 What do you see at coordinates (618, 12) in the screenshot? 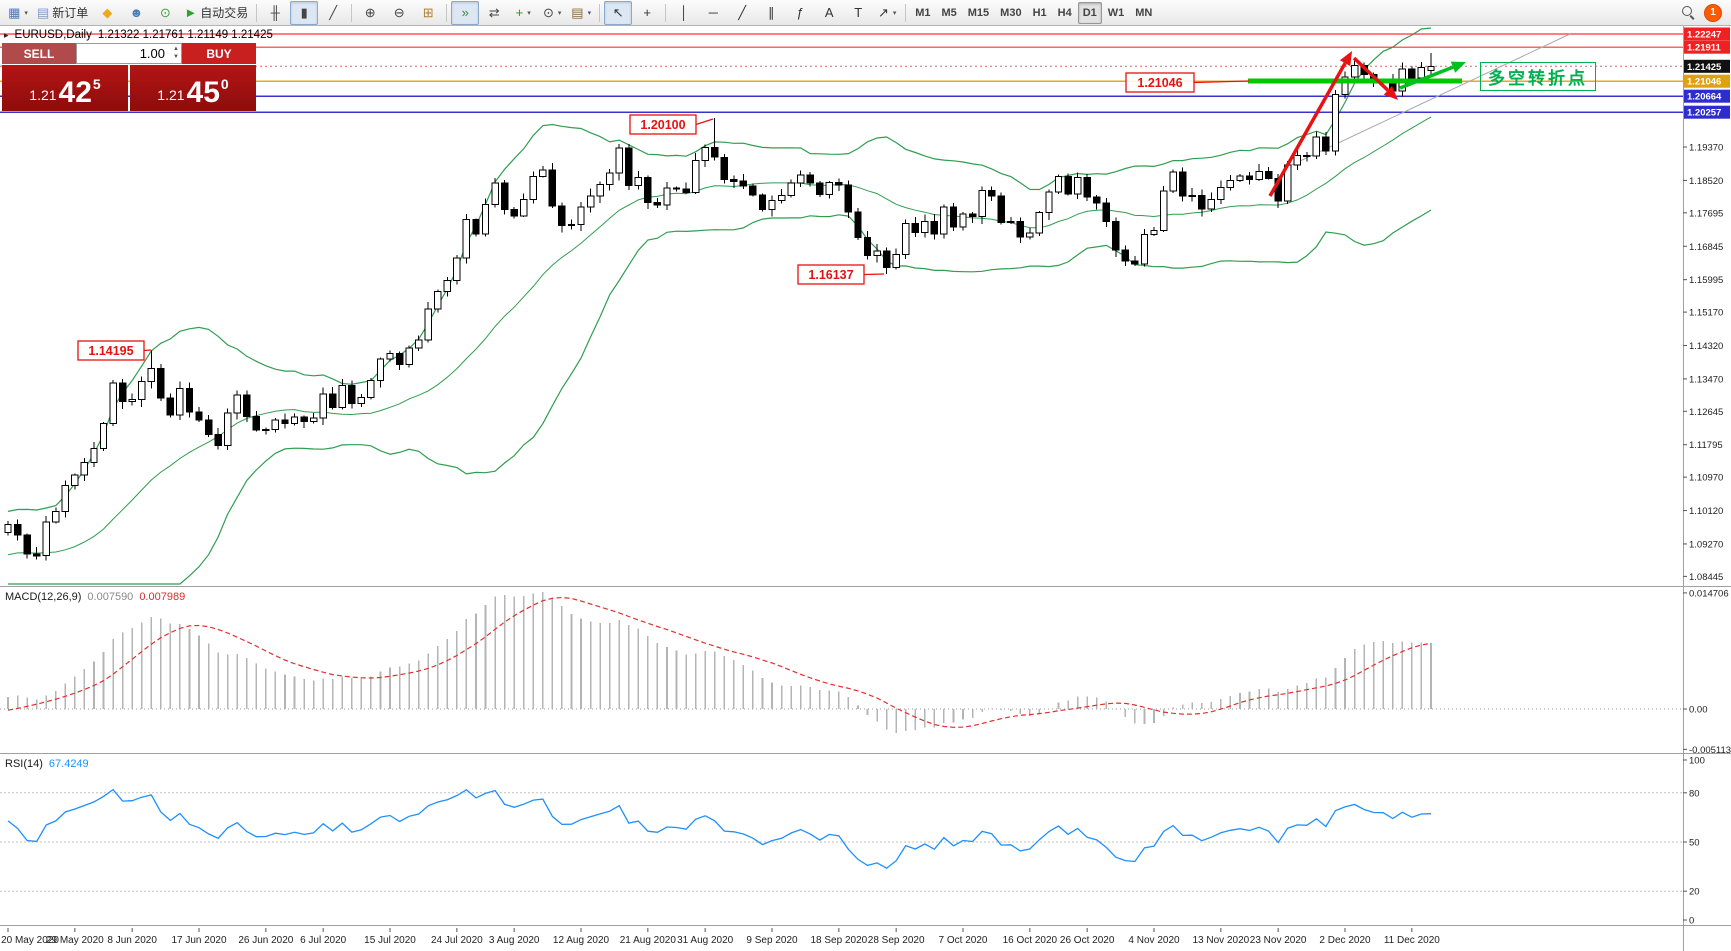
I see `cursor-button: ↖` at bounding box center [618, 12].